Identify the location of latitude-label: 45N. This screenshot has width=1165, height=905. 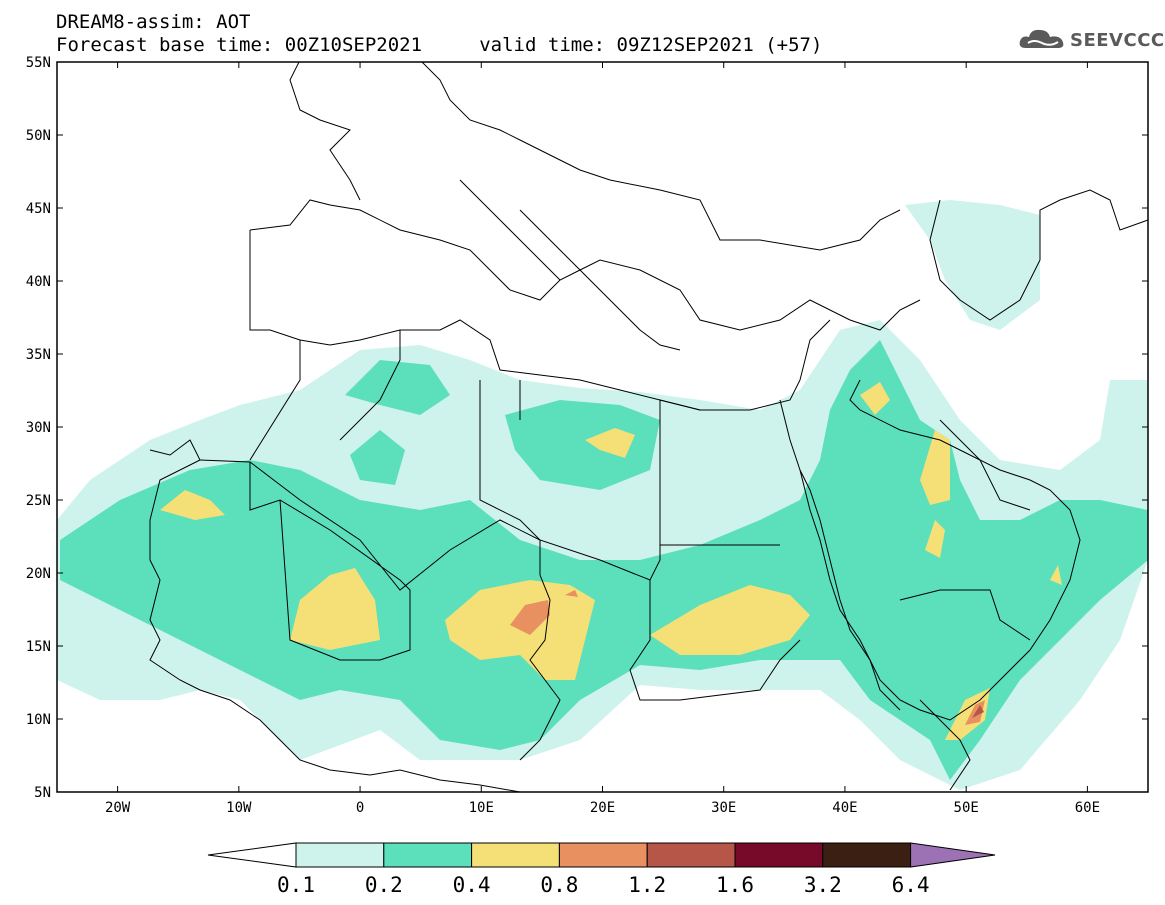
(38, 209).